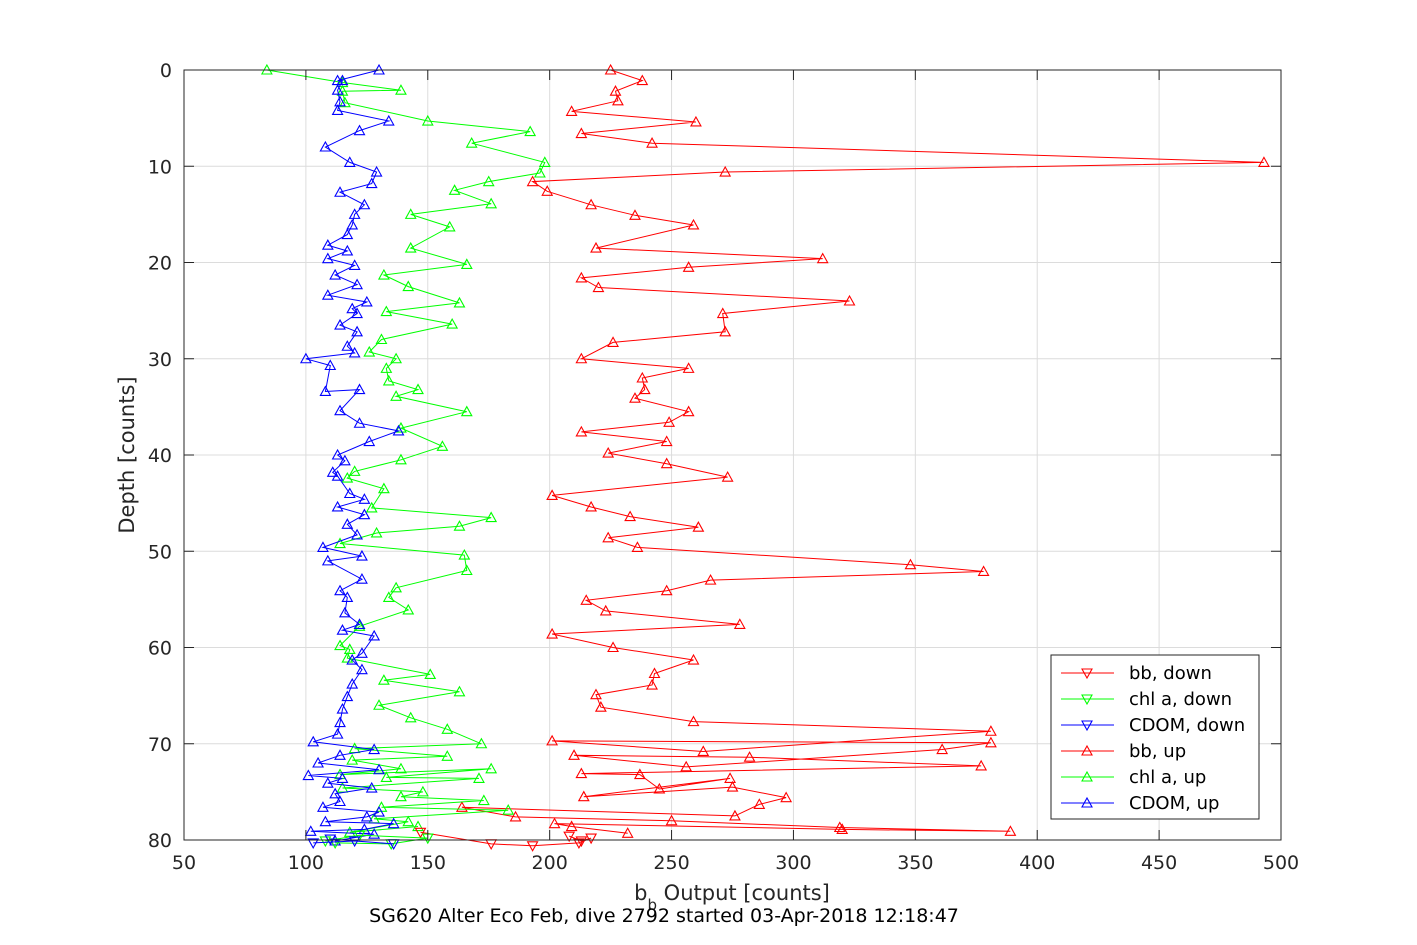  Describe the element at coordinates (352, 454) in the screenshot. I see `series-cdom-up` at that location.